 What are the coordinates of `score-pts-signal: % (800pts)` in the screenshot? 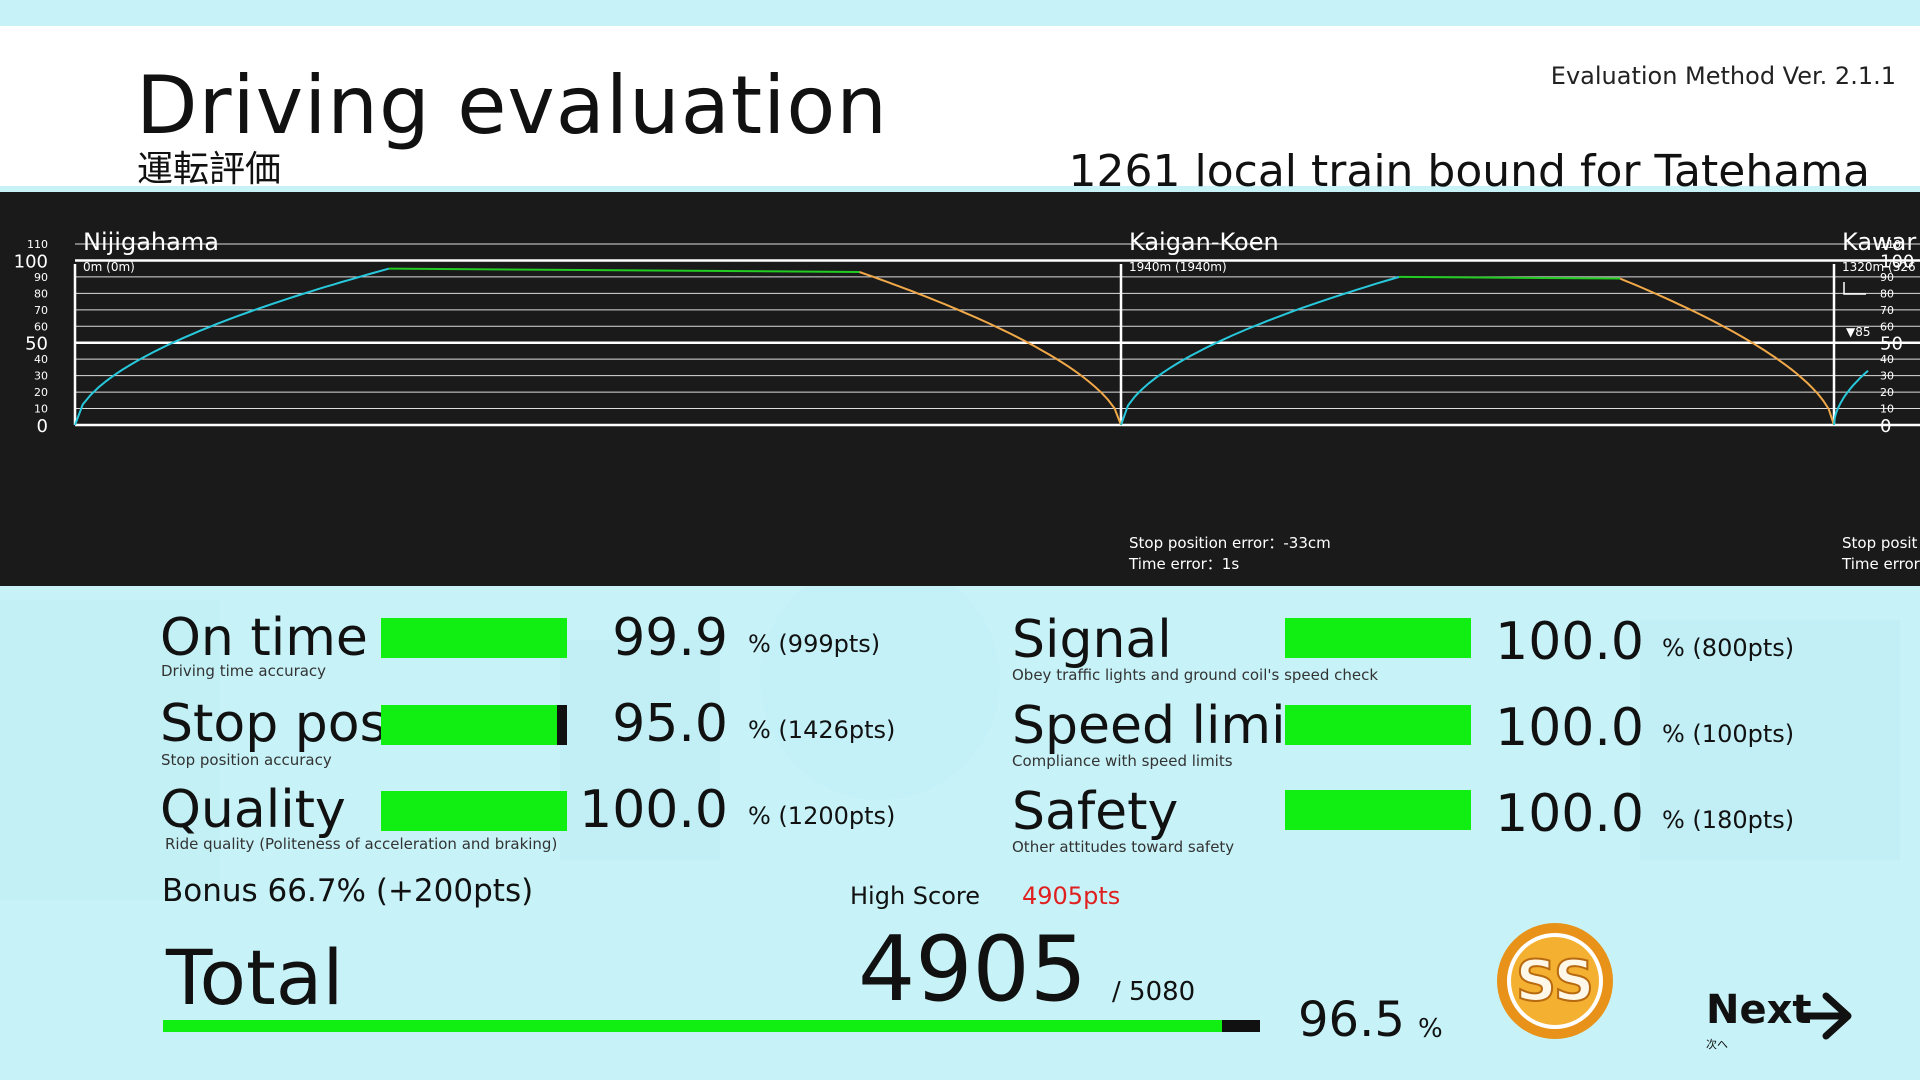 It's located at (1728, 648).